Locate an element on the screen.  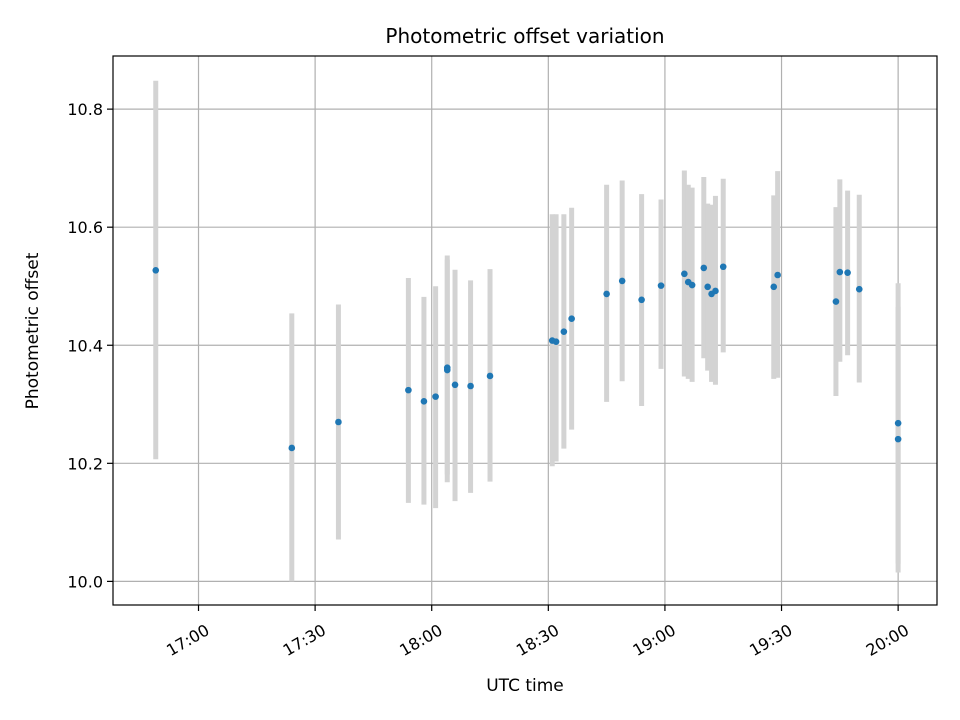
y-tick-label: 10.6 is located at coordinates (85, 227).